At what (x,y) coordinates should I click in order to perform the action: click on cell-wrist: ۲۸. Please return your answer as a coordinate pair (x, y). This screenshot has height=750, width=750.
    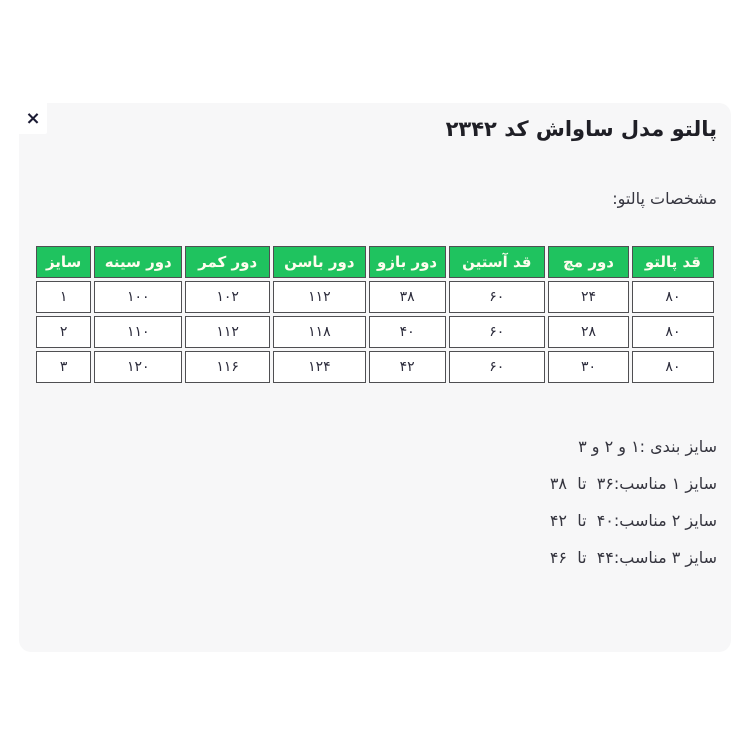
    Looking at the image, I should click on (588, 332).